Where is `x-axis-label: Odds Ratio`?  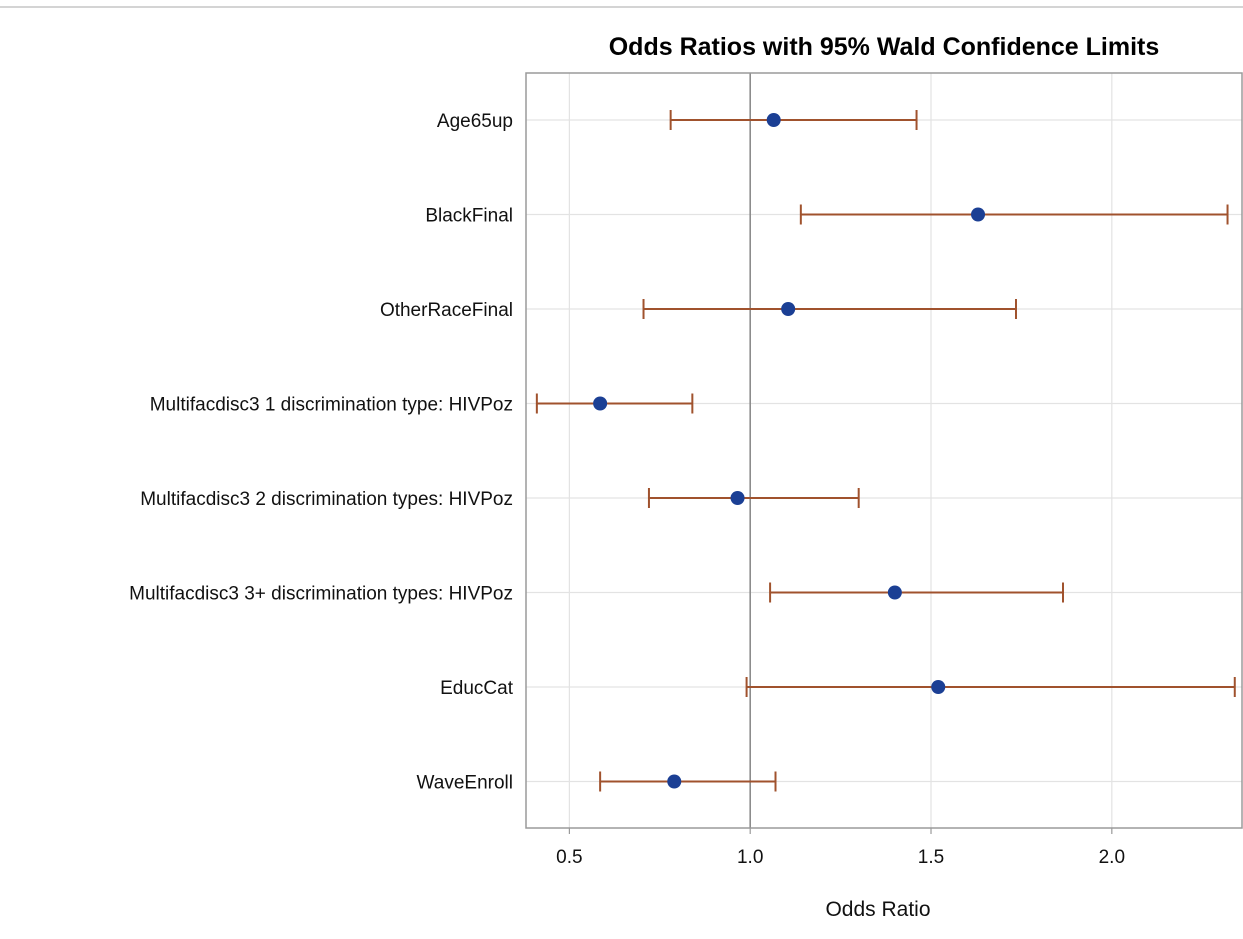 x-axis-label: Odds Ratio is located at coordinates (877, 909).